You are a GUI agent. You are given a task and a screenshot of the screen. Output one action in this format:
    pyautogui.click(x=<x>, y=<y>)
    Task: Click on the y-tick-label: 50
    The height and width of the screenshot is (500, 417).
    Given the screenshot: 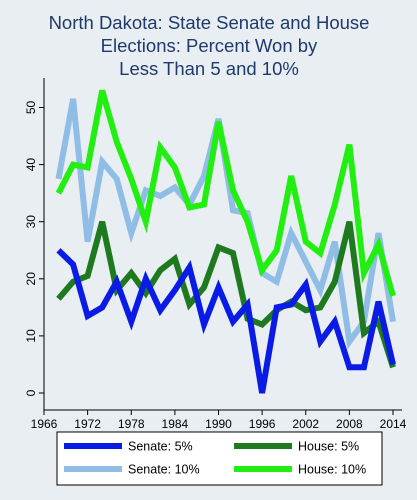 What is the action you would take?
    pyautogui.click(x=31, y=108)
    